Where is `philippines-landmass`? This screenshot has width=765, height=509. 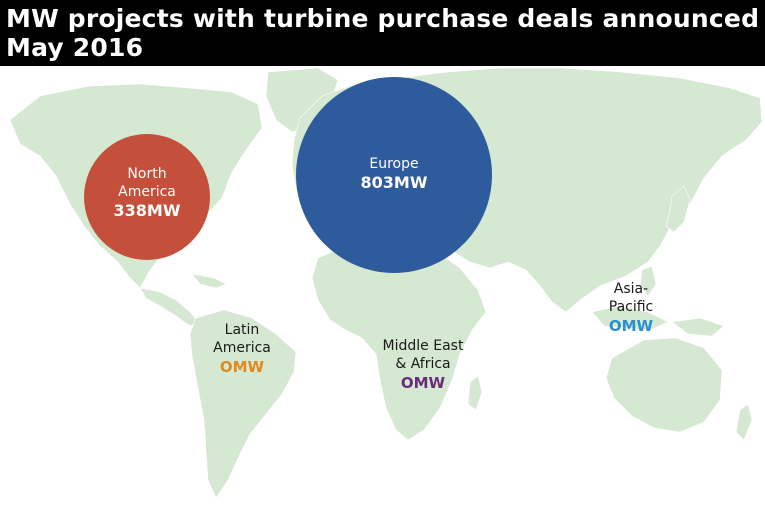 philippines-landmass is located at coordinates (648, 281).